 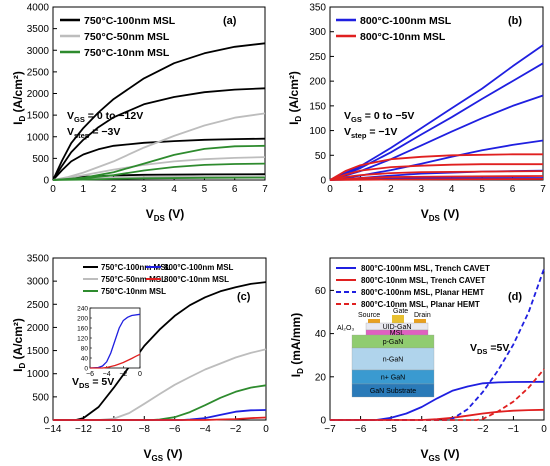 I want to click on y-tick-label: 350, so click(x=317, y=8).